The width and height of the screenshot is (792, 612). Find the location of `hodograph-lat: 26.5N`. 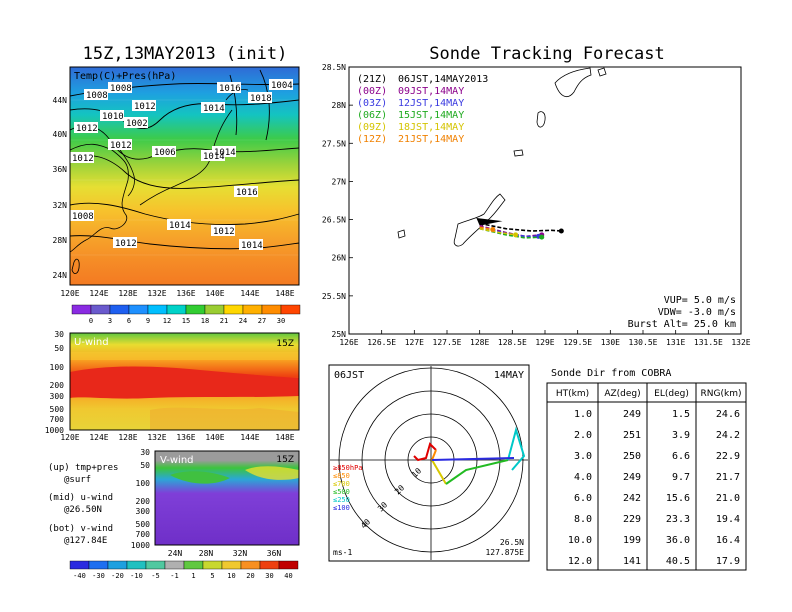

hodograph-lat: 26.5N is located at coordinates (512, 542).